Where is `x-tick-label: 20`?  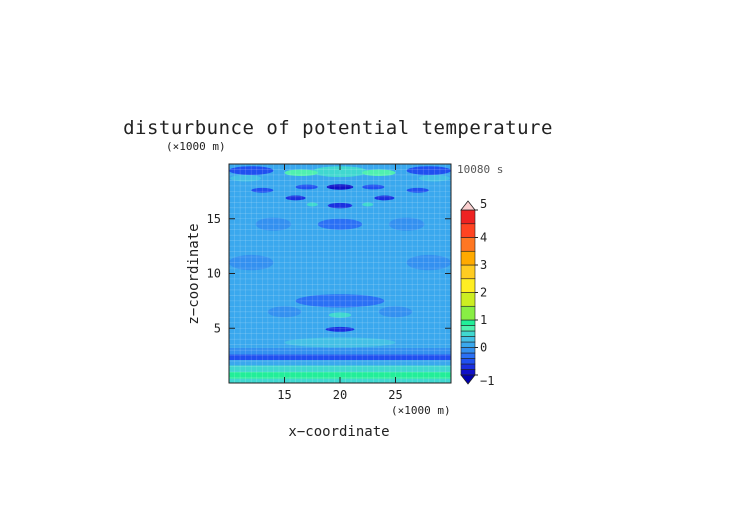
x-tick-label: 20 is located at coordinates (340, 395).